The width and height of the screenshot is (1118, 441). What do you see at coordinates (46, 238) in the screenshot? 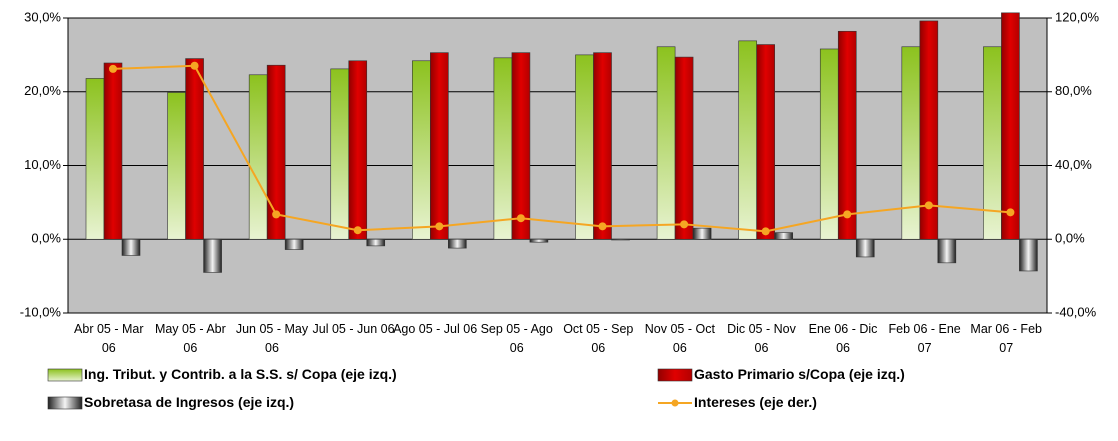
I see `y-tick-label: 0,0%` at bounding box center [46, 238].